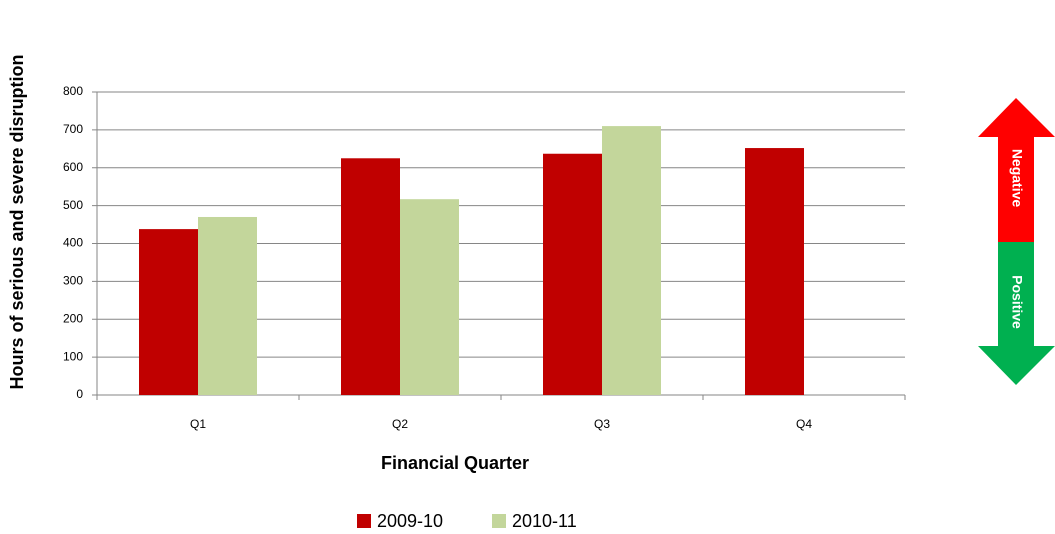 The height and width of the screenshot is (534, 1055). I want to click on arrow-down, so click(1016, 313).